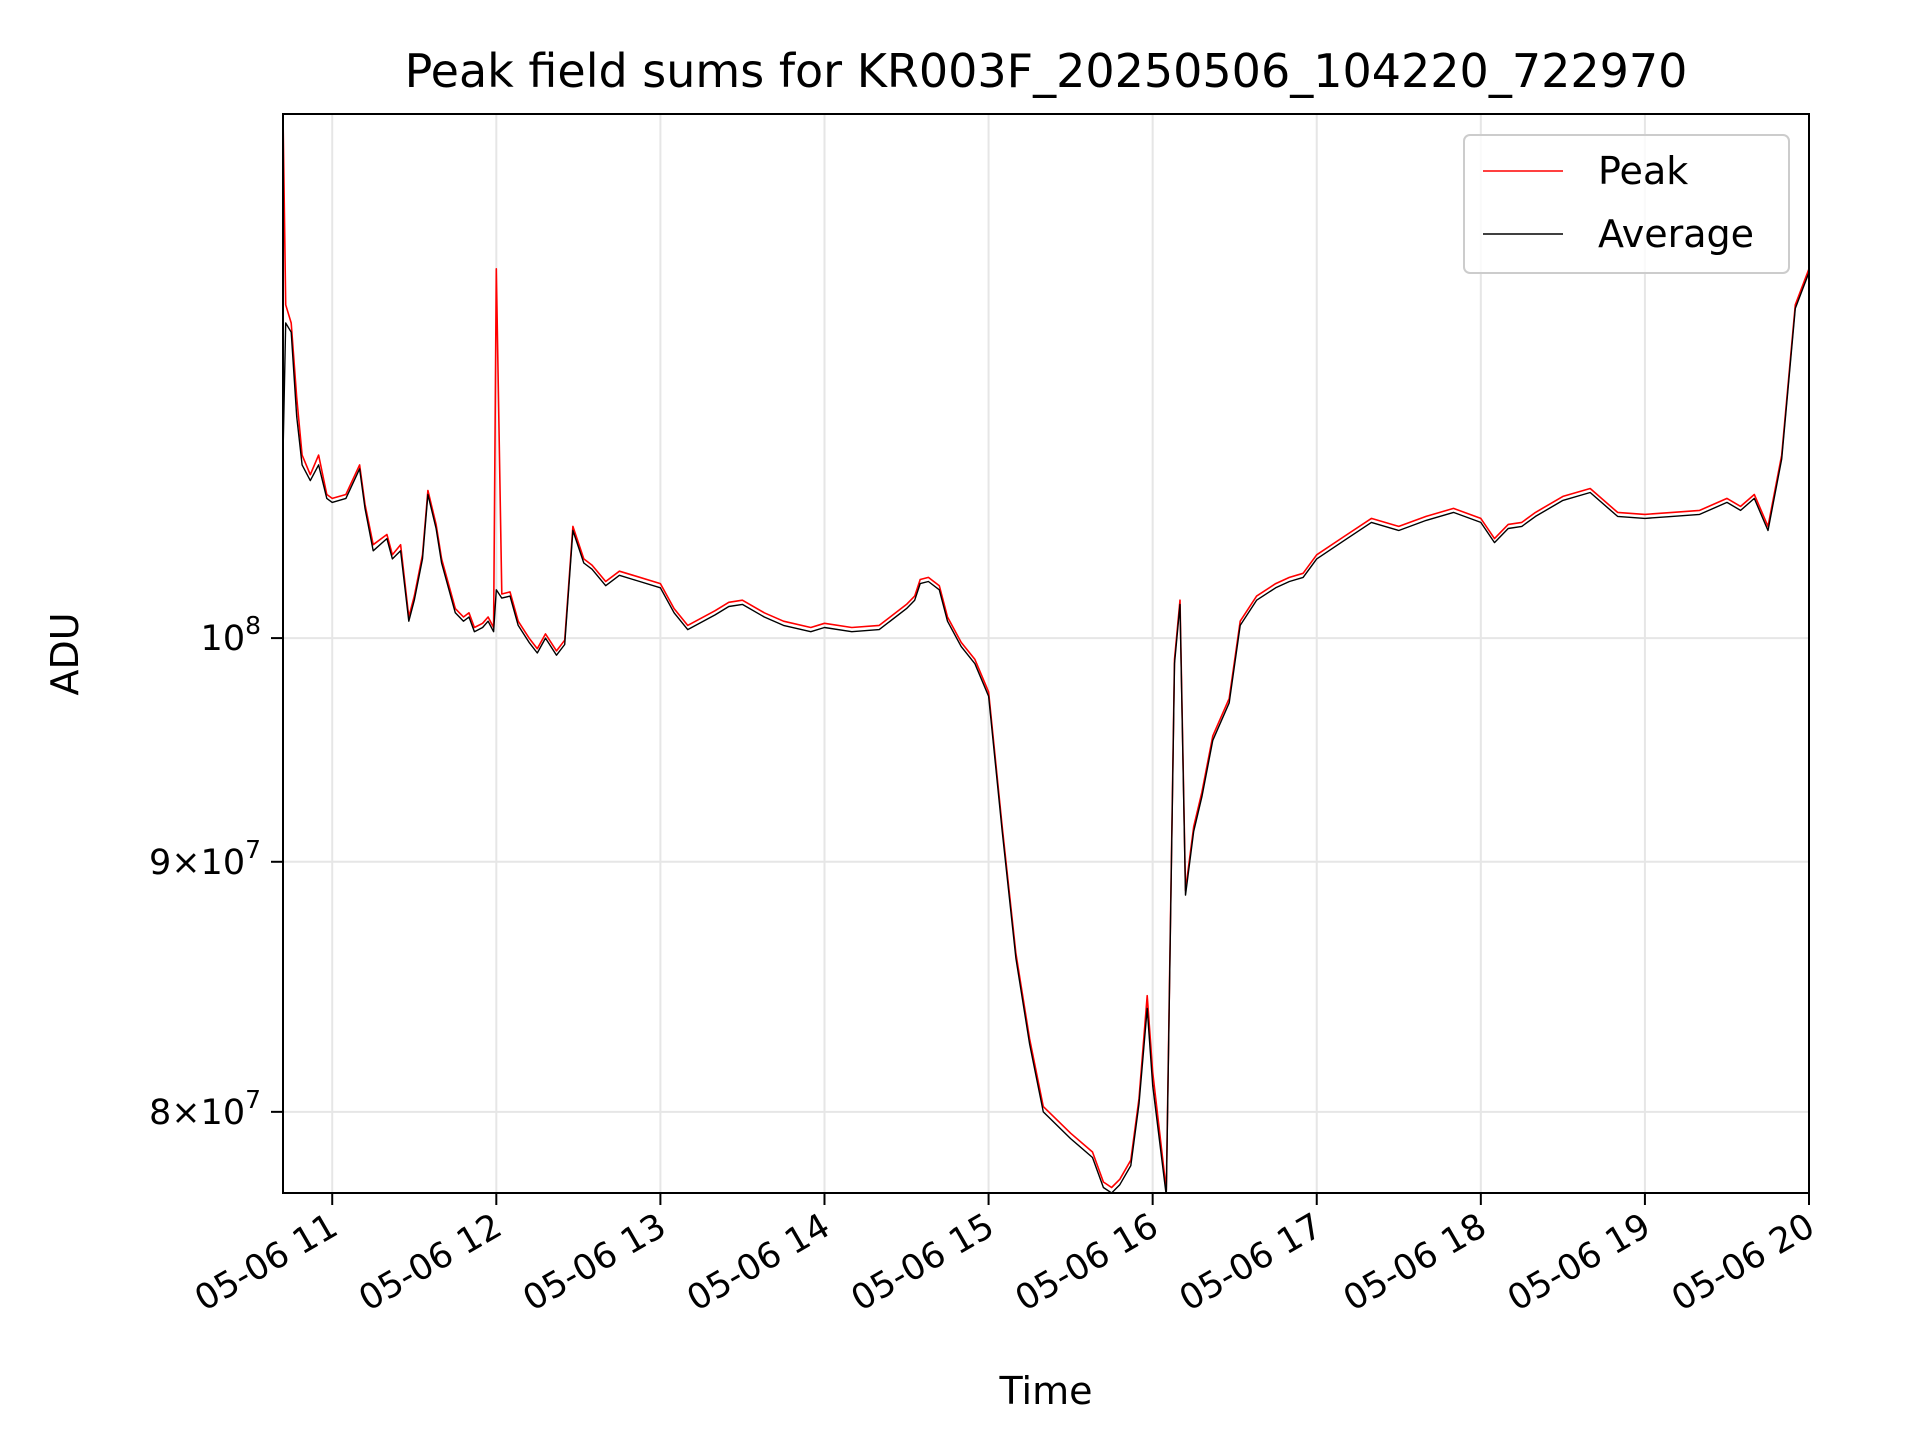 This screenshot has width=1920, height=1440. I want to click on legend-label-peak: Peak, so click(1643, 171).